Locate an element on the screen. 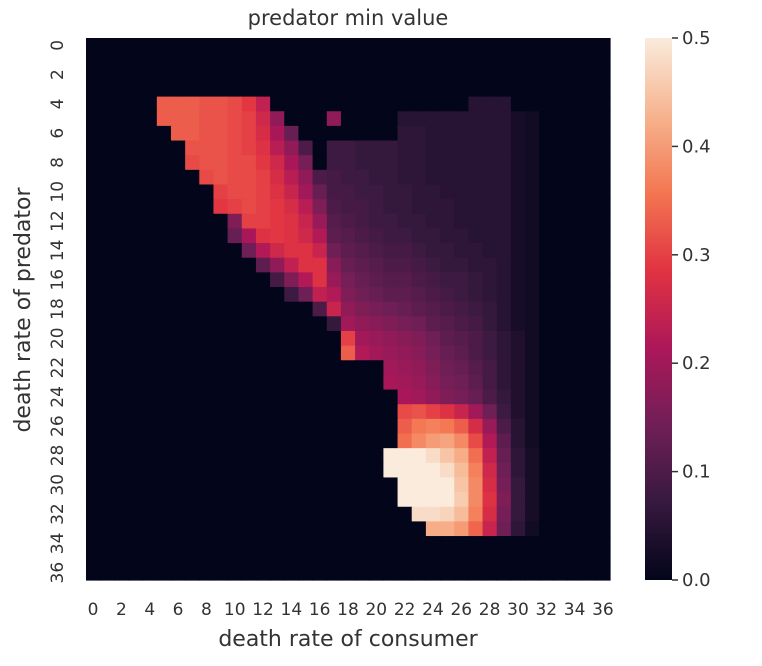  x-tick-label: 14 is located at coordinates (292, 610).